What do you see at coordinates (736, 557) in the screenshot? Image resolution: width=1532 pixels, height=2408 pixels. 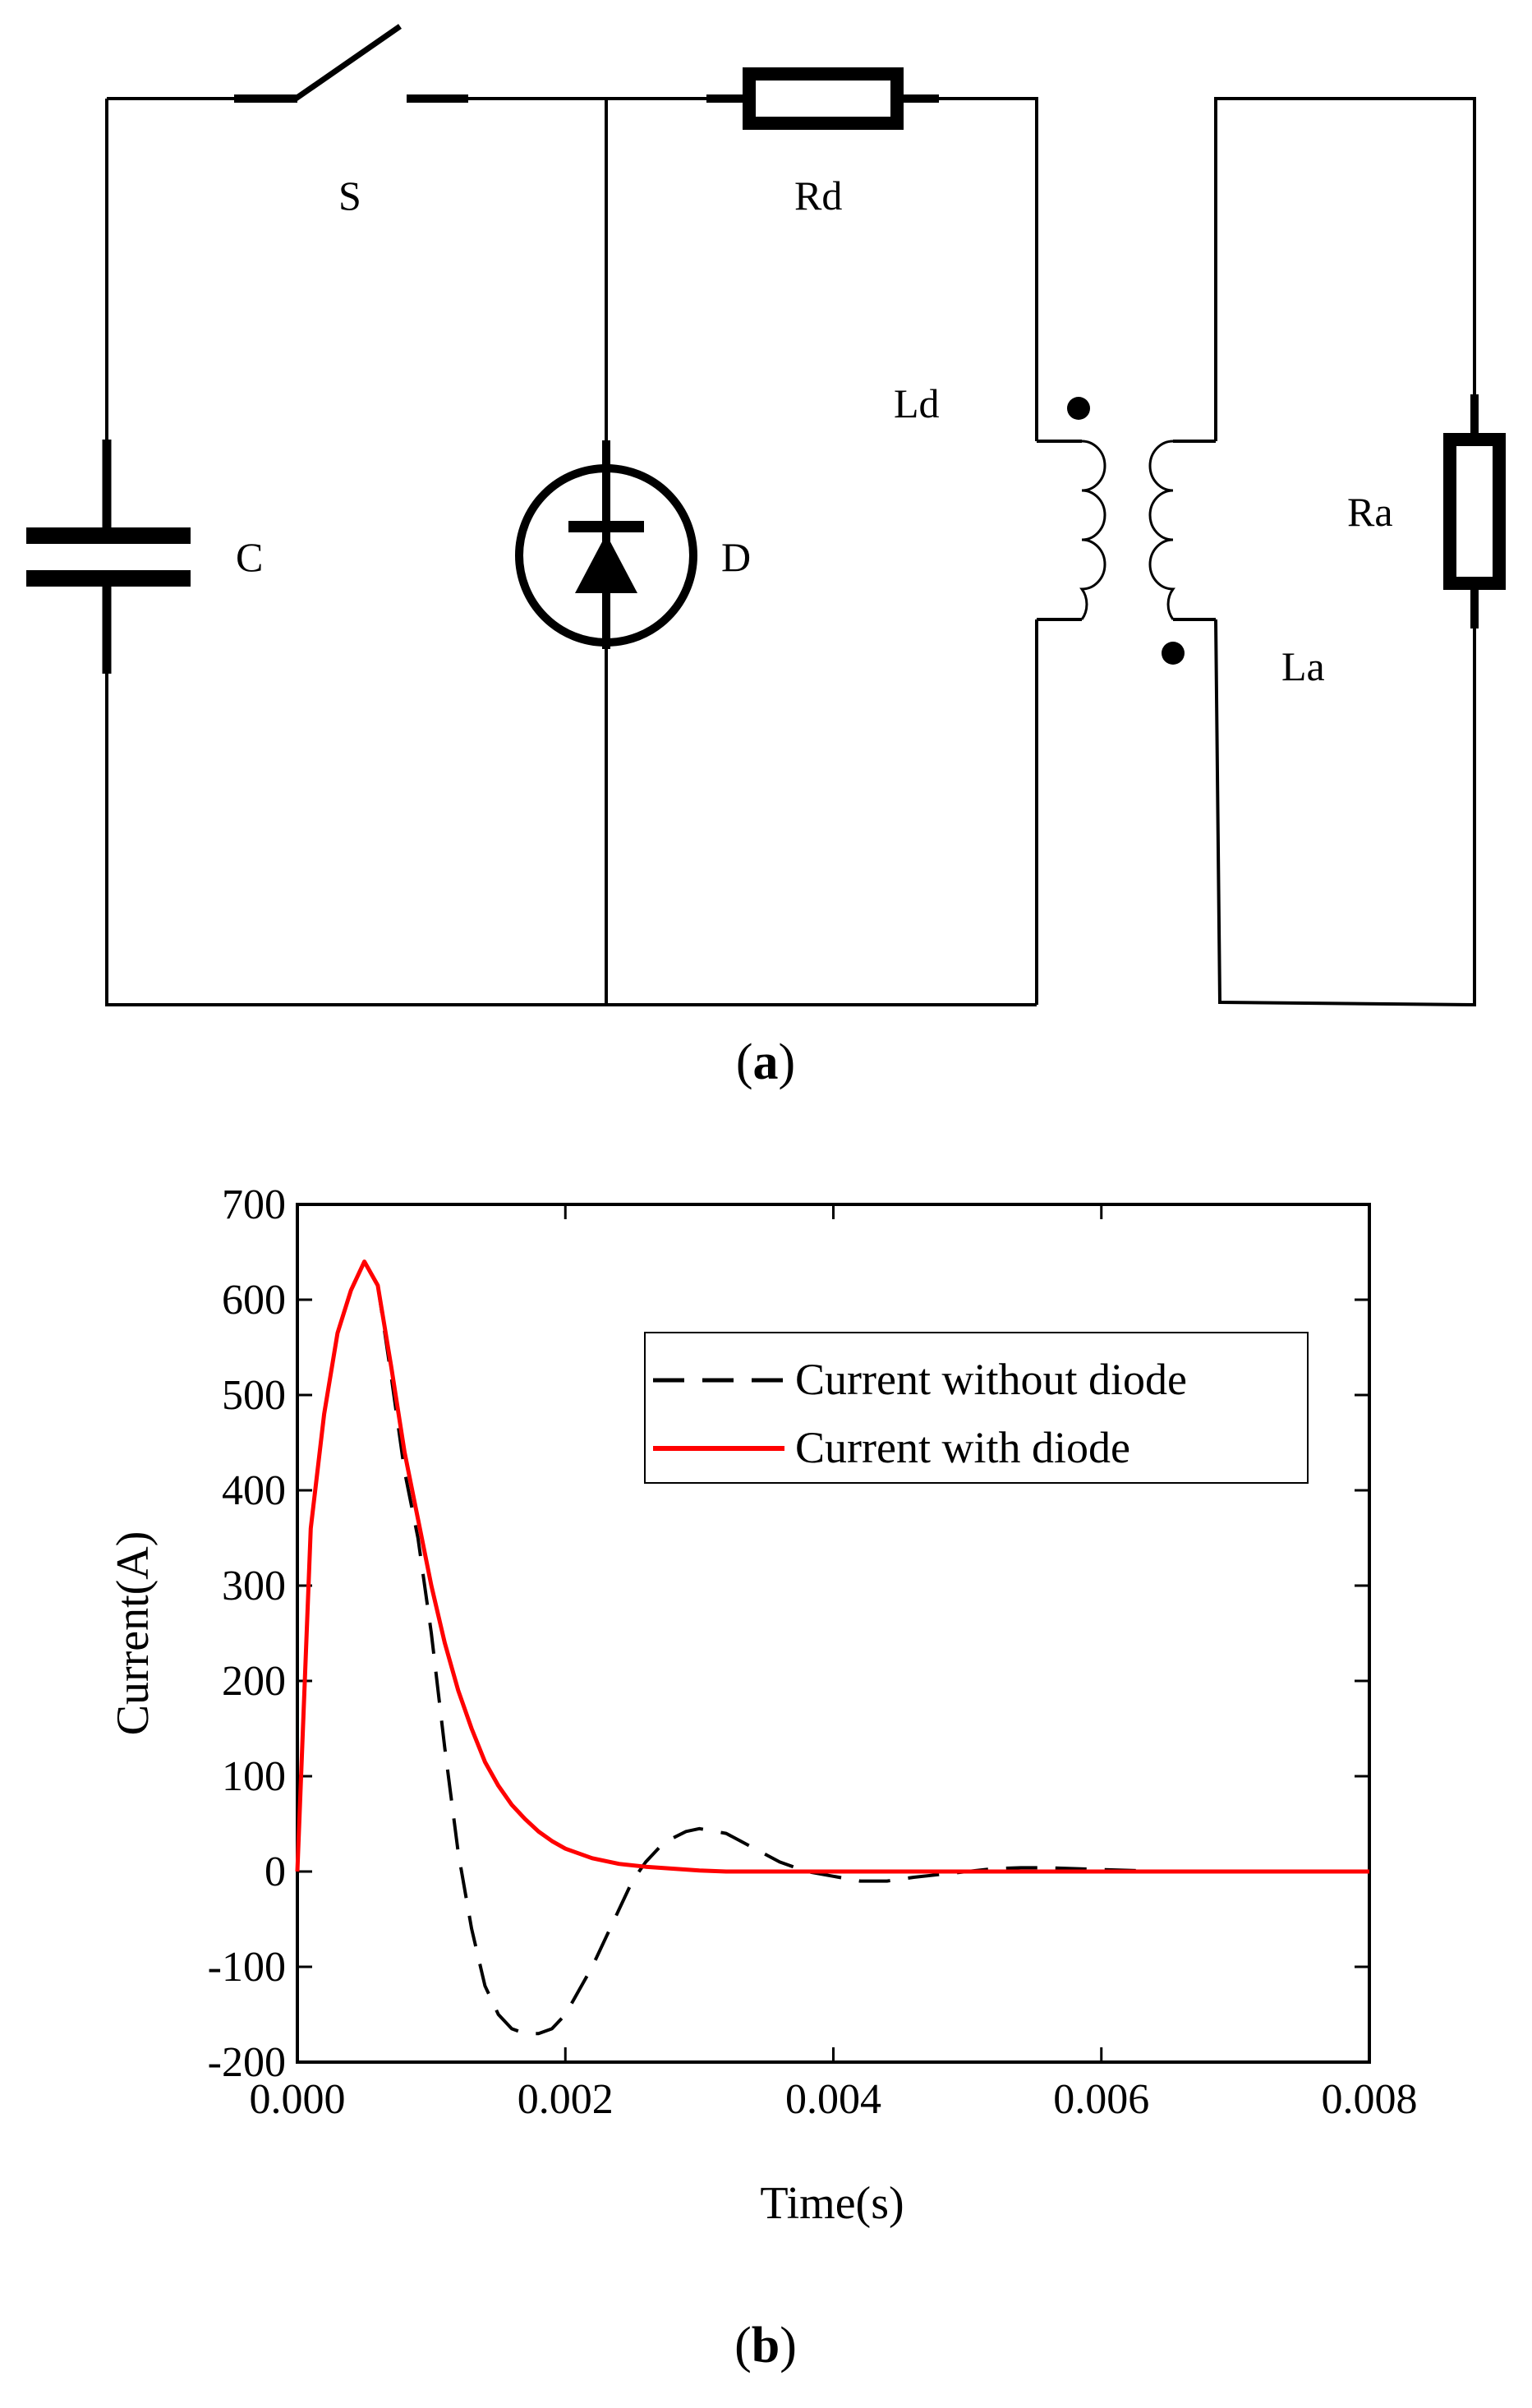 I see `label-diode: D` at bounding box center [736, 557].